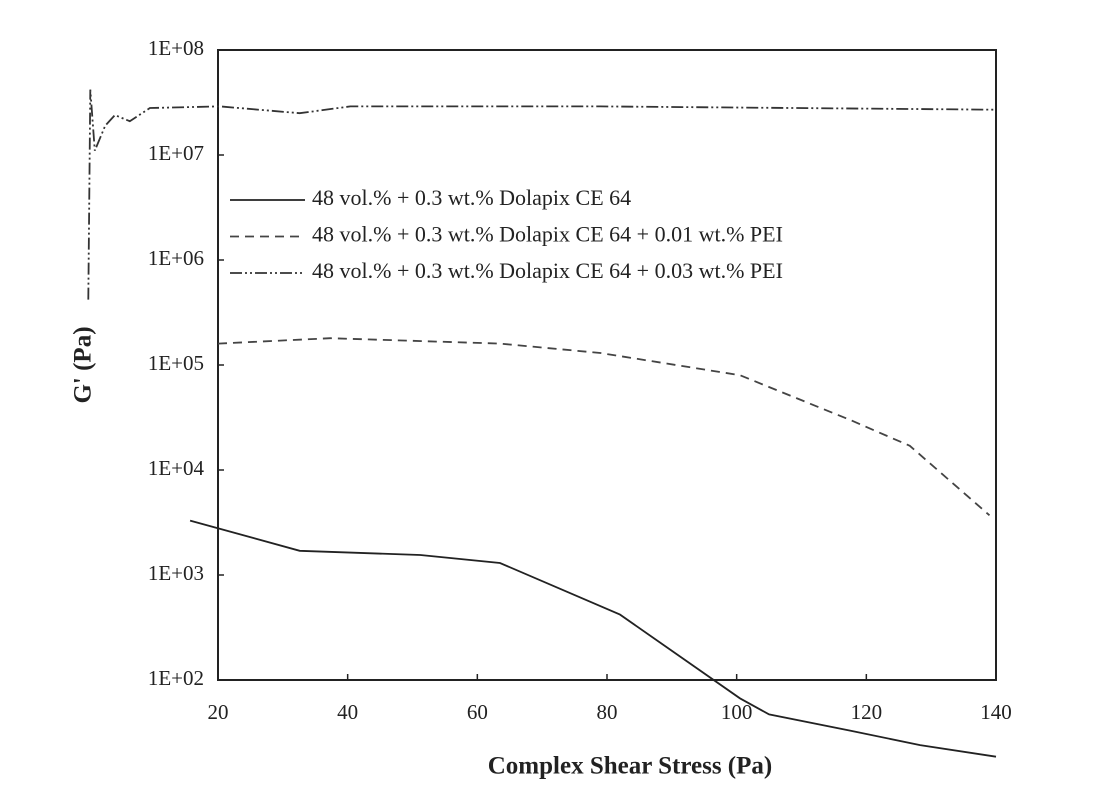 The image size is (1097, 800). I want to click on x-tick-label: 100, so click(737, 712).